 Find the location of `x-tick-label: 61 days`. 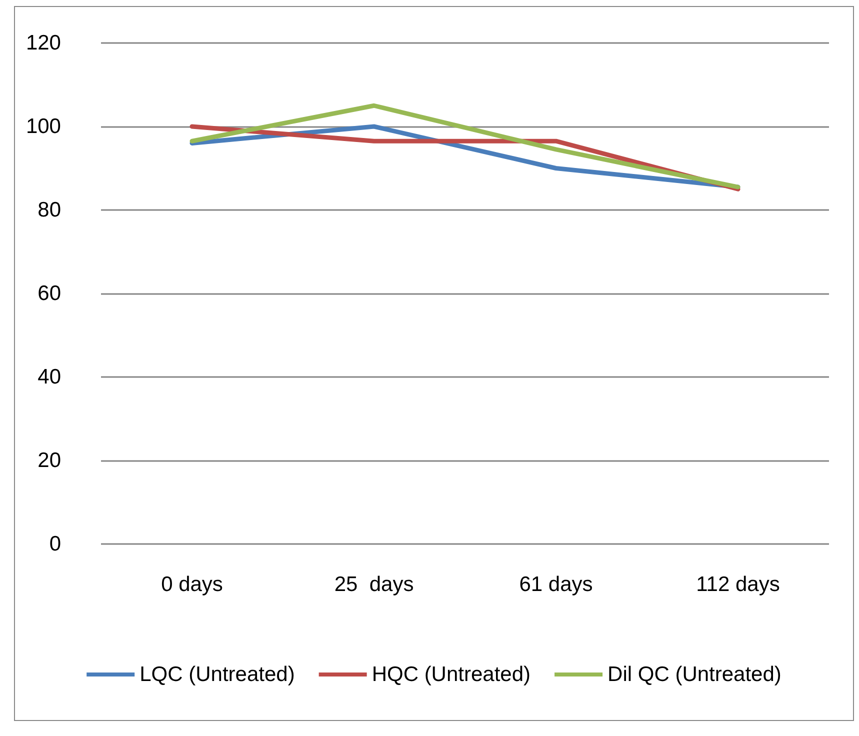

x-tick-label: 61 days is located at coordinates (556, 584).